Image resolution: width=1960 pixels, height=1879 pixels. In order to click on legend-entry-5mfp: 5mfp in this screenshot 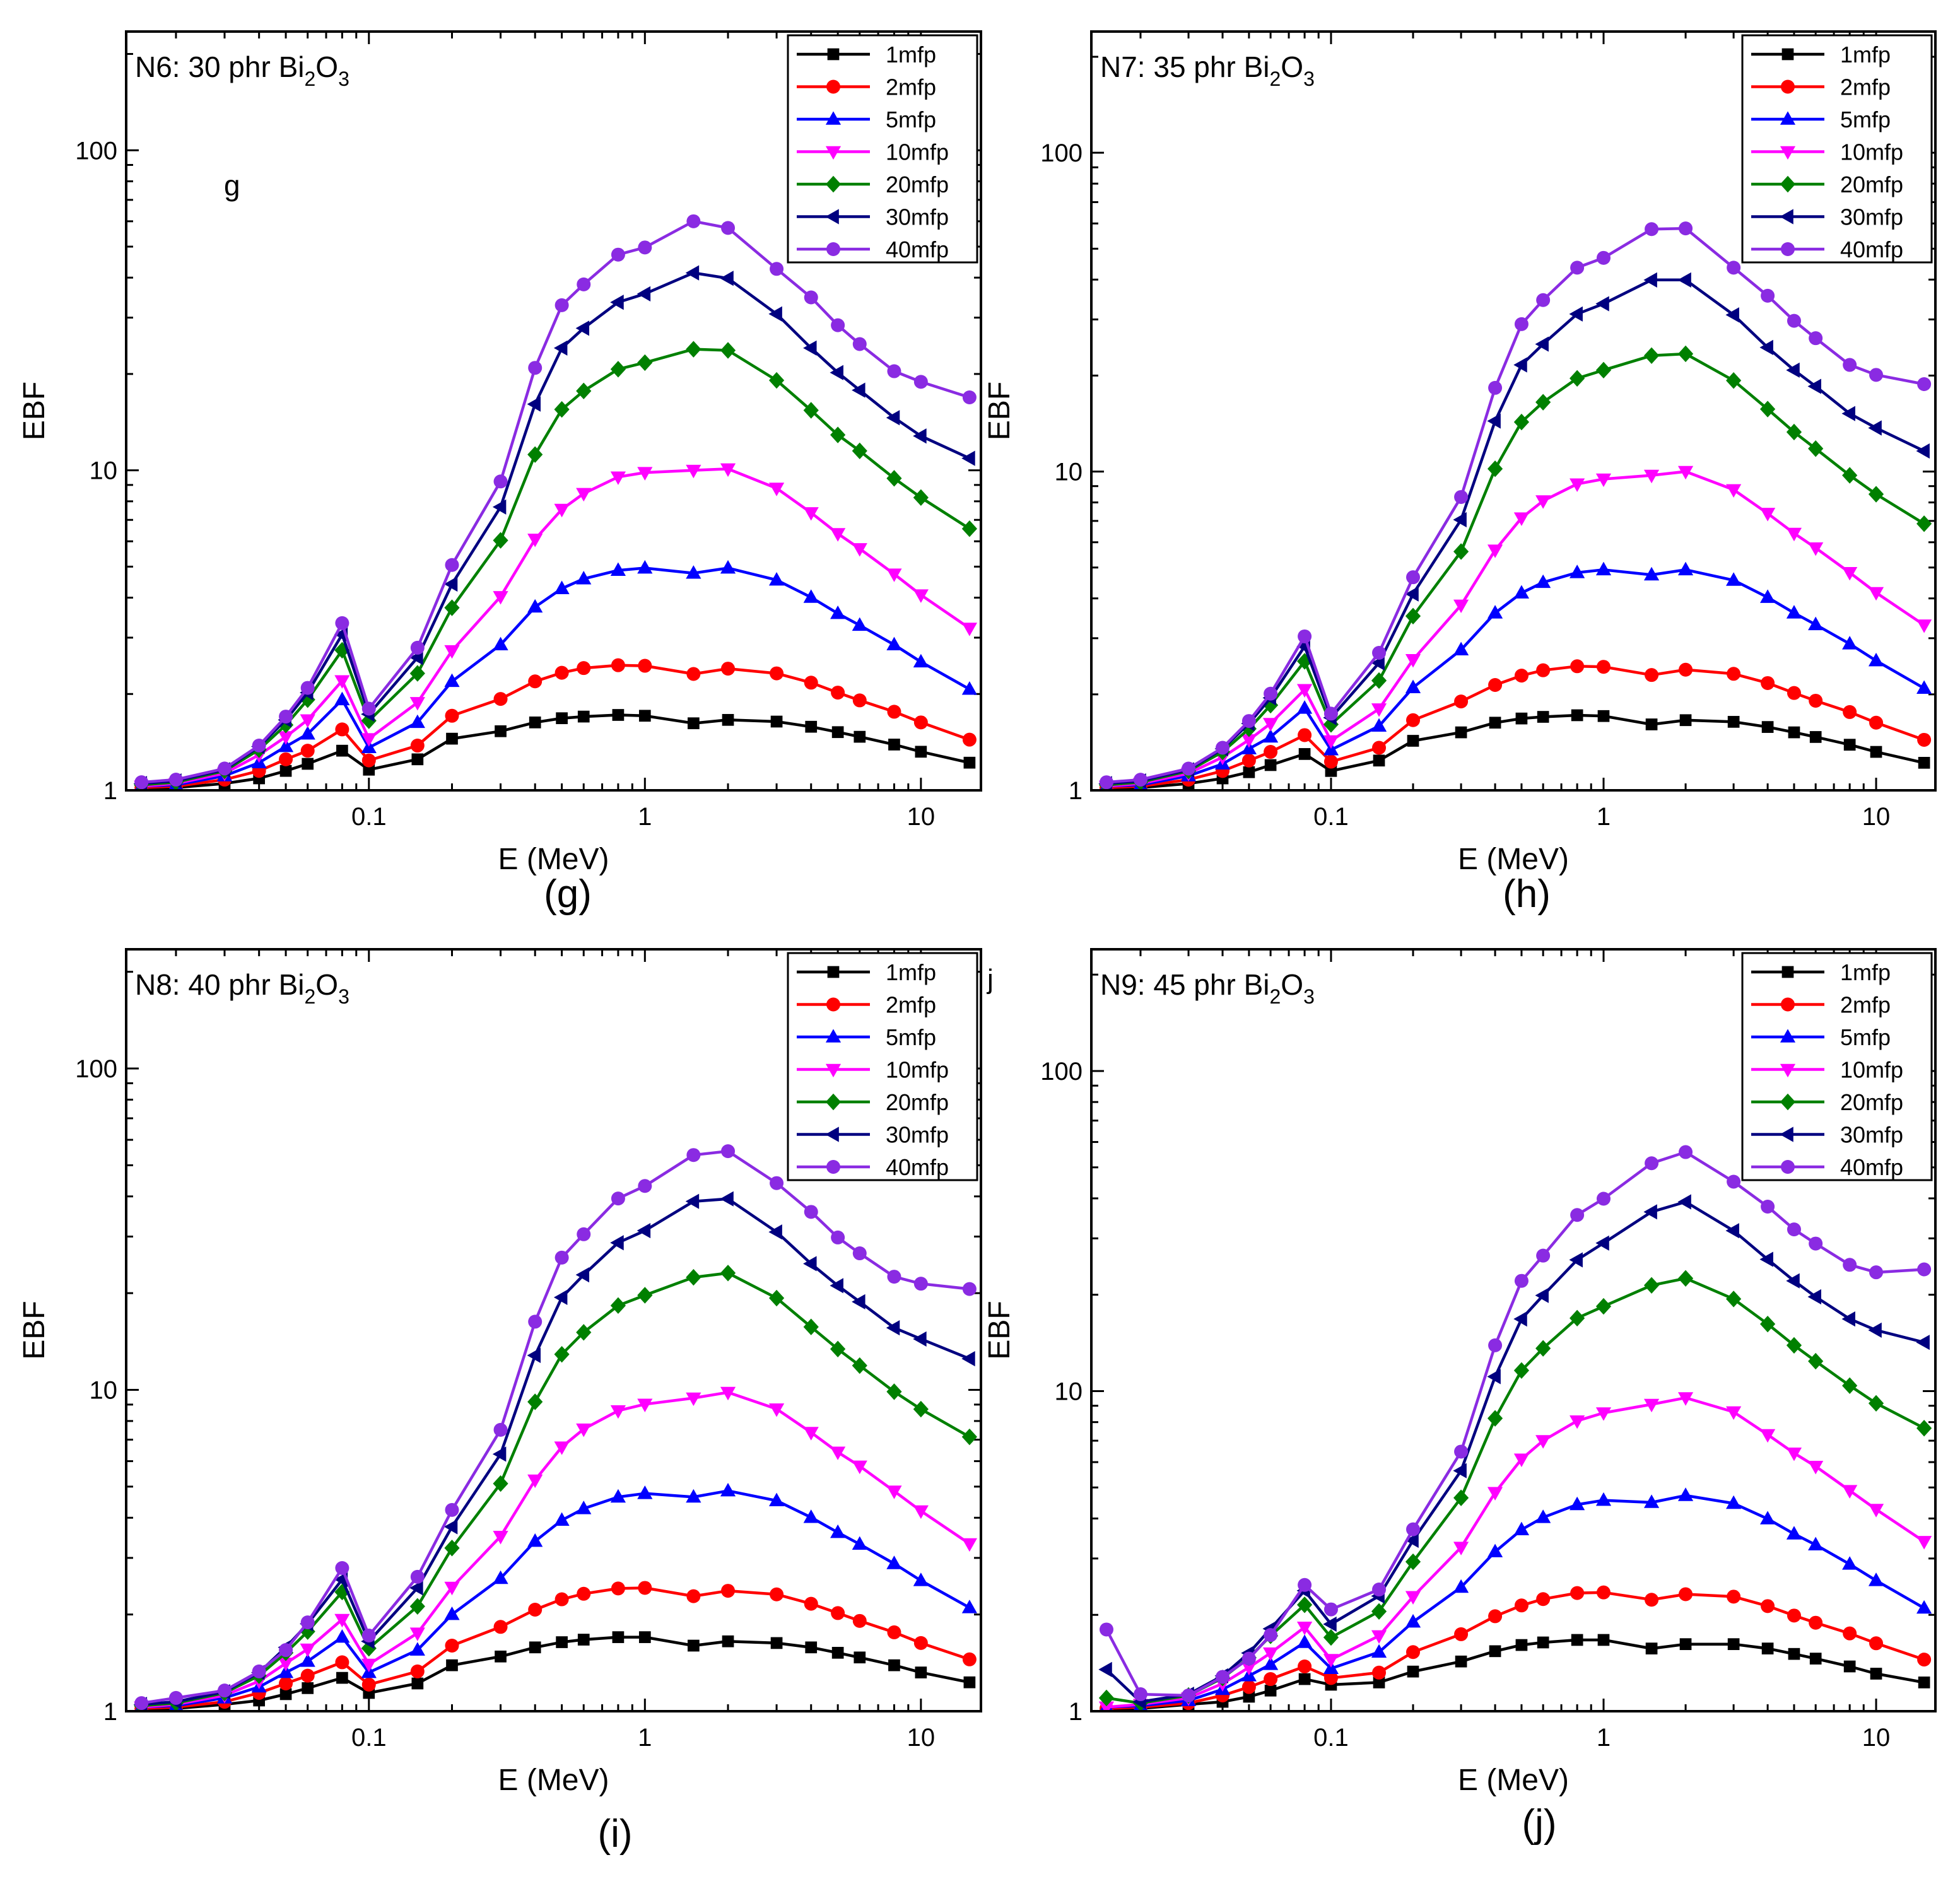, I will do `click(867, 1037)`.